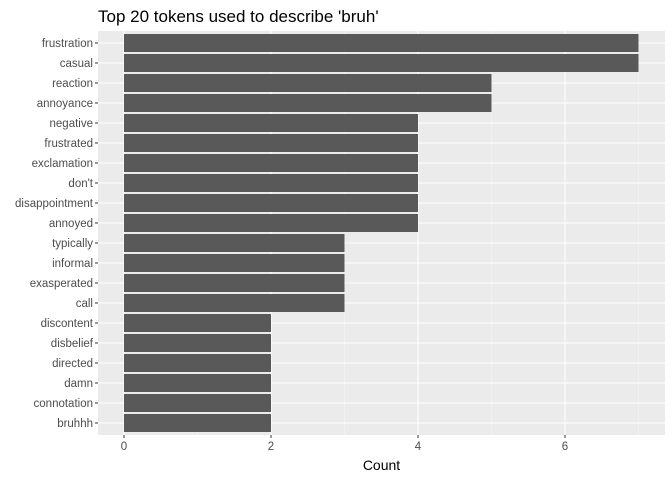  Describe the element at coordinates (234, 263) in the screenshot. I see `bar-informal` at that location.